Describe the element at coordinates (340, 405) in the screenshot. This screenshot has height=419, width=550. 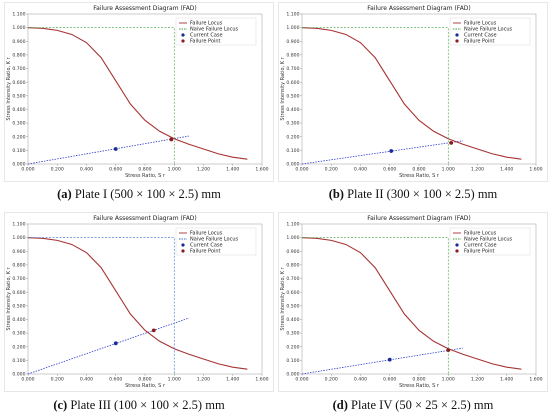
I see `caption-d-letter: (d)` at that location.